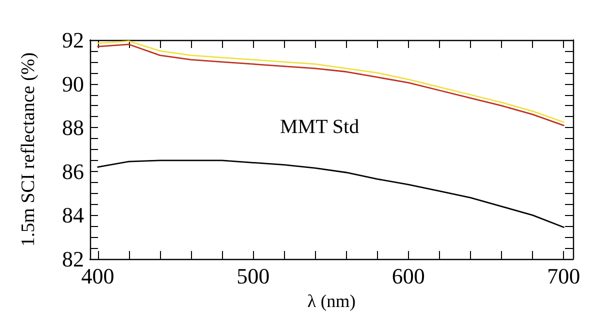  What do you see at coordinates (408, 276) in the screenshot?
I see `x-tick-label: 600` at bounding box center [408, 276].